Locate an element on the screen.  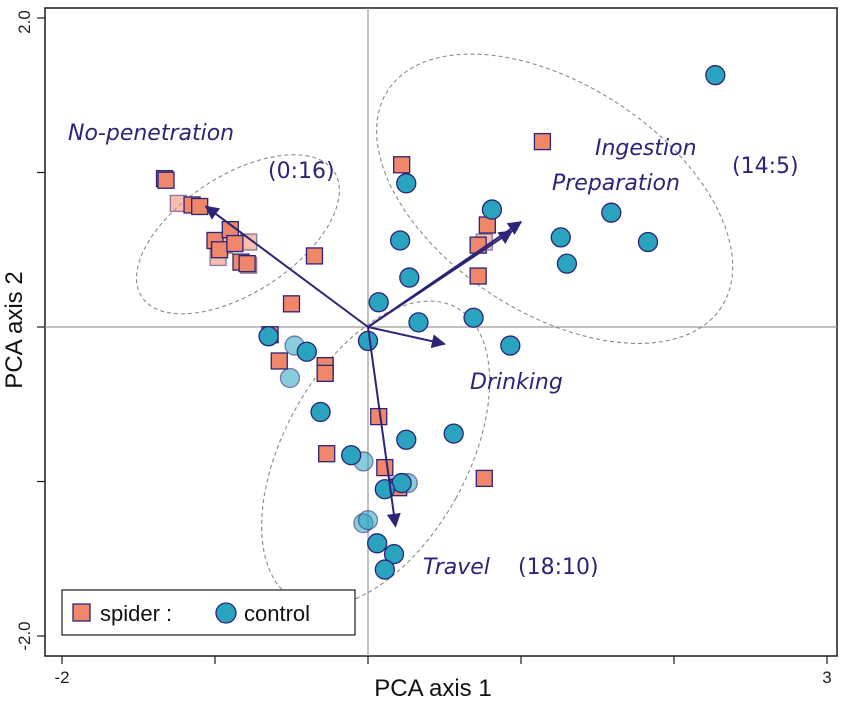
label-ingestion: Ingestion is located at coordinates (646, 148).